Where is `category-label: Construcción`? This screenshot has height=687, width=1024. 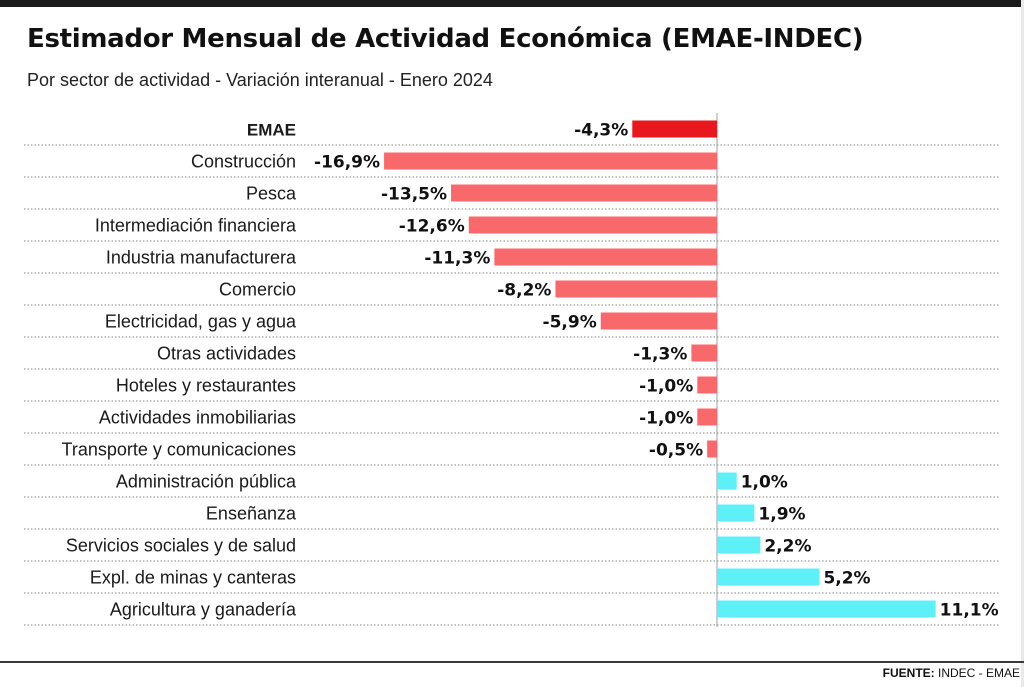 category-label: Construcción is located at coordinates (243, 162).